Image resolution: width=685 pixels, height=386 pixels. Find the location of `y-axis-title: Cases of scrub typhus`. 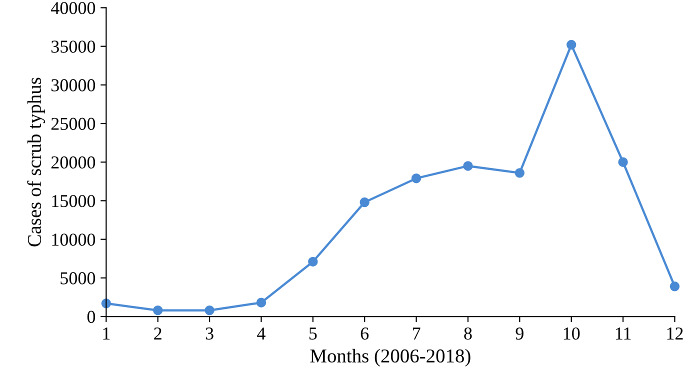

y-axis-title: Cases of scrub typhus is located at coordinates (36, 162).